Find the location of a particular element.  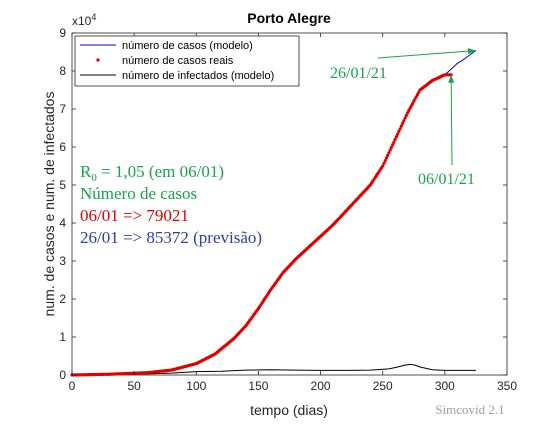

annotation-2601-arrow is located at coordinates (423, 54).